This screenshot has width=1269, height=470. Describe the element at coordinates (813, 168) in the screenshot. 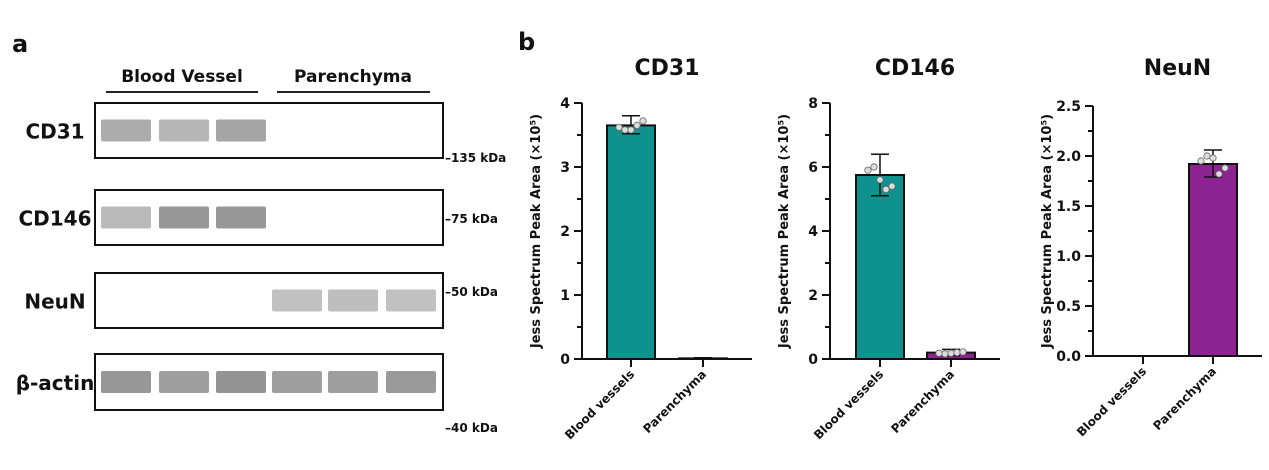

I see `y-tick-label: 6` at that location.